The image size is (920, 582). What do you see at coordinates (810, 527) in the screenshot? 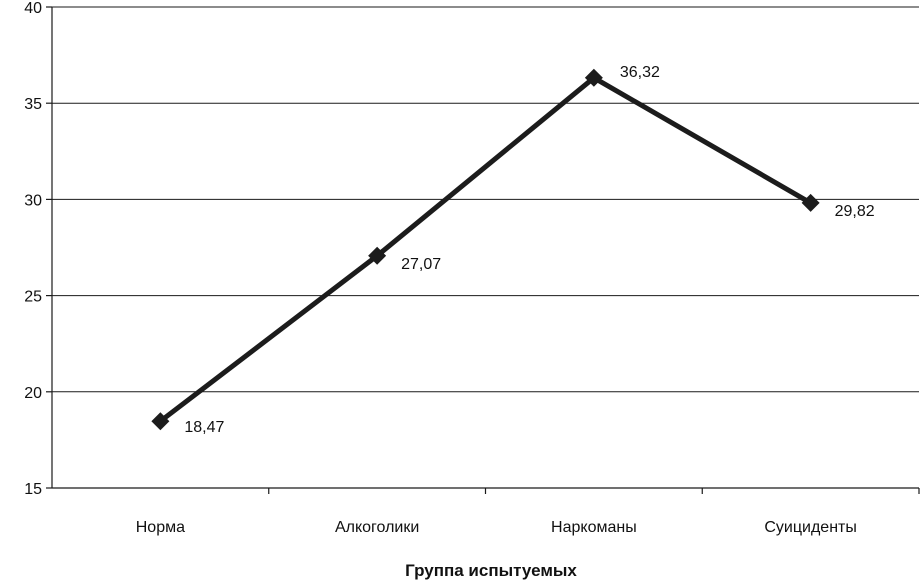
I see `x-tick-label: Суициденты` at bounding box center [810, 527].